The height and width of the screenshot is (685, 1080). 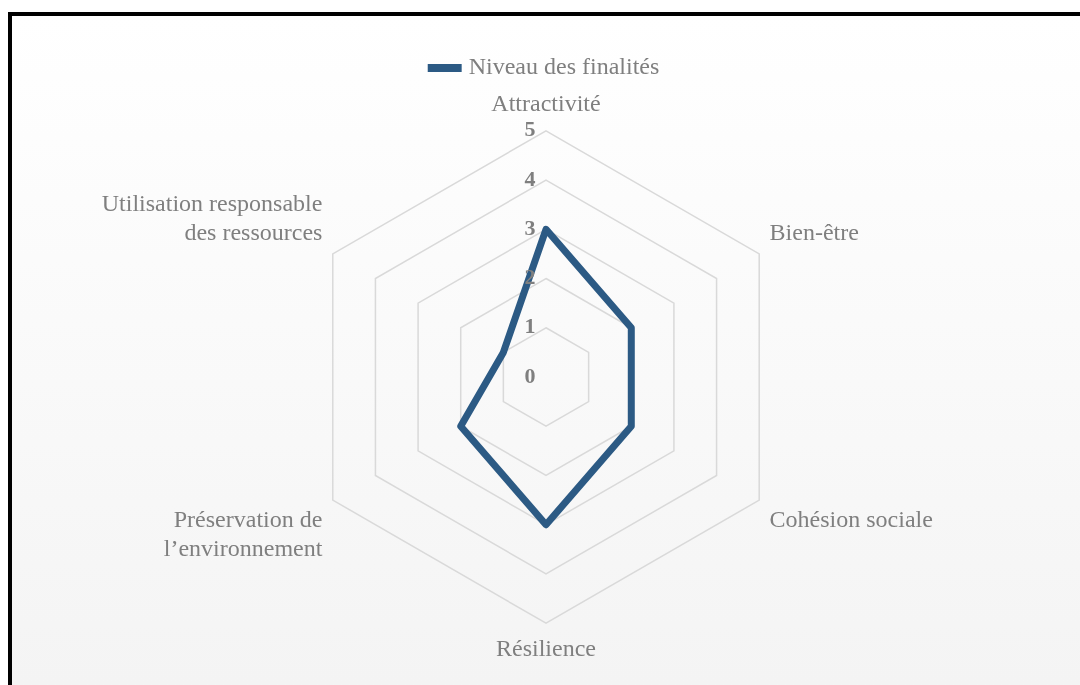 What do you see at coordinates (530, 326) in the screenshot?
I see `y-tick-label: 1` at bounding box center [530, 326].